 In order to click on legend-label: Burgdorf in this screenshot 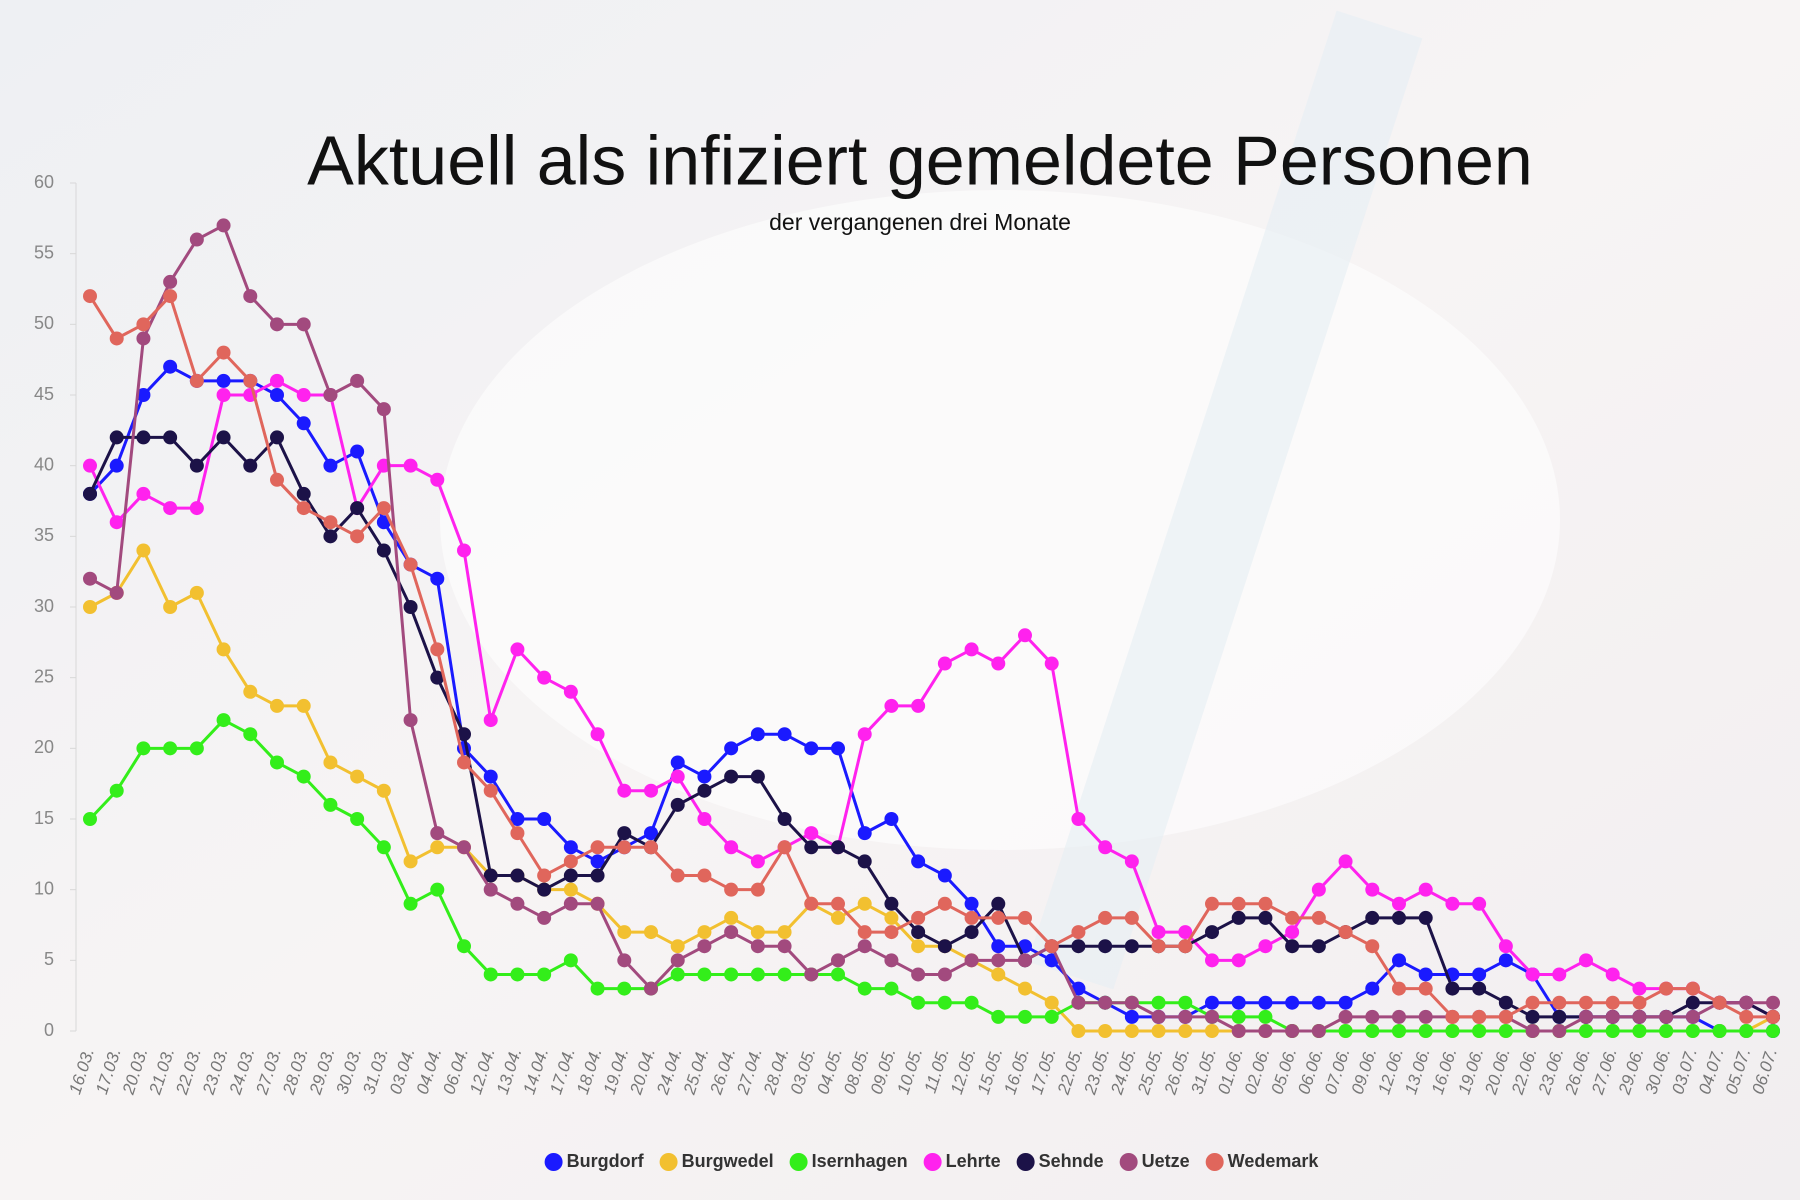, I will do `click(606, 1161)`.